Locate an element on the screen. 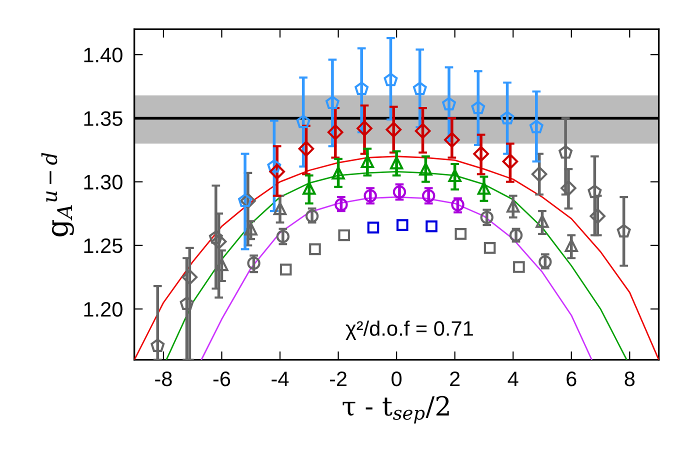 The height and width of the screenshot is (471, 675). x-tick-label: 2 is located at coordinates (455, 379).